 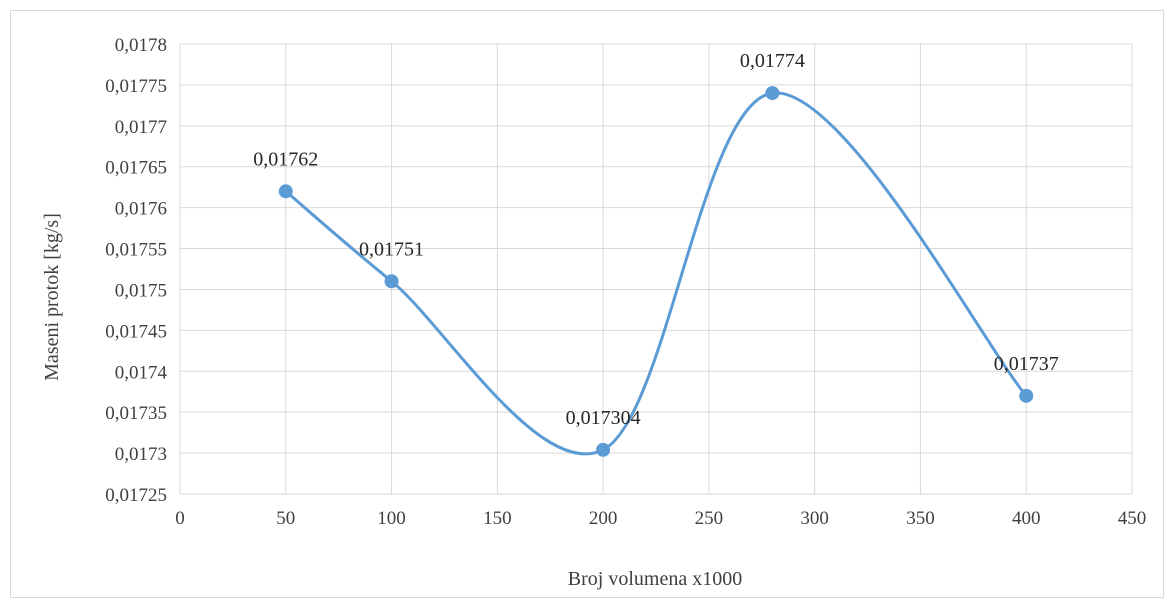 I want to click on x-tick-label: 150, so click(x=497, y=518).